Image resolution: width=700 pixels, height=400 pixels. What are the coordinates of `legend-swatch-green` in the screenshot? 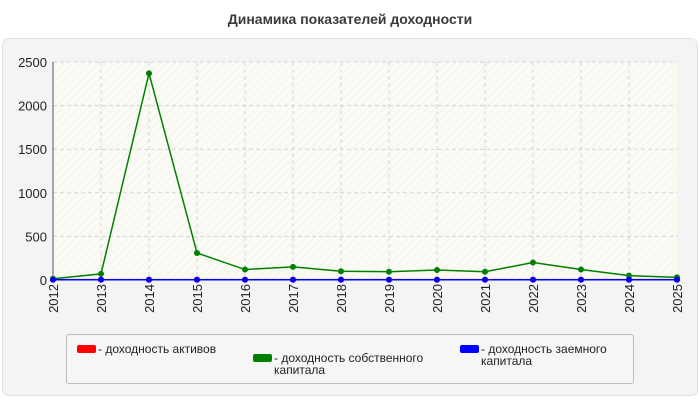 It's located at (262, 358).